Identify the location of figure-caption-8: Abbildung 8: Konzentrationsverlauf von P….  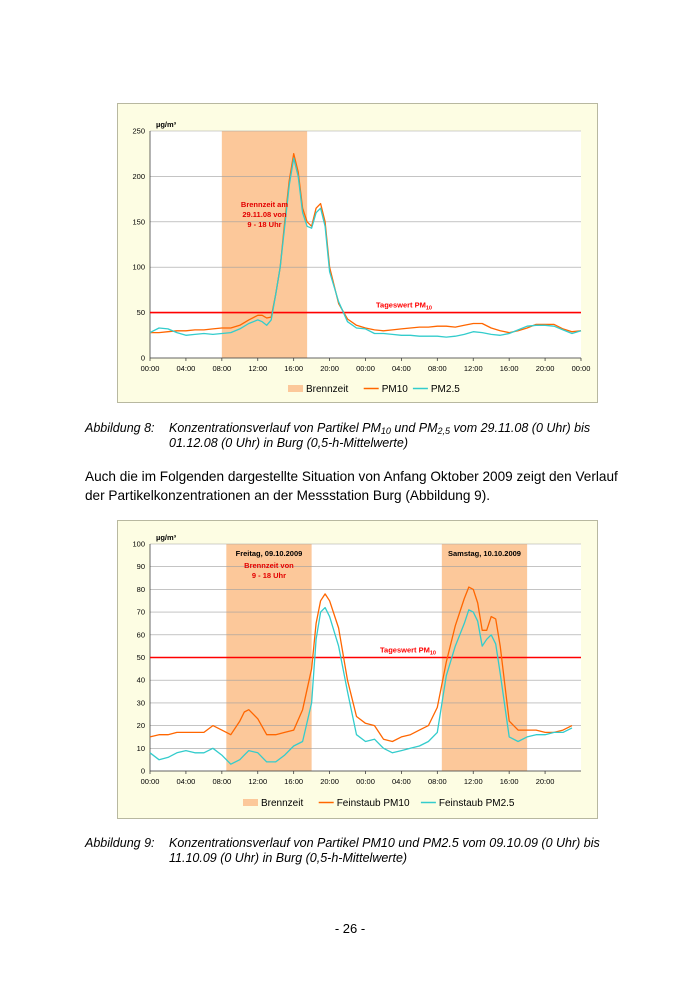
(350, 437).